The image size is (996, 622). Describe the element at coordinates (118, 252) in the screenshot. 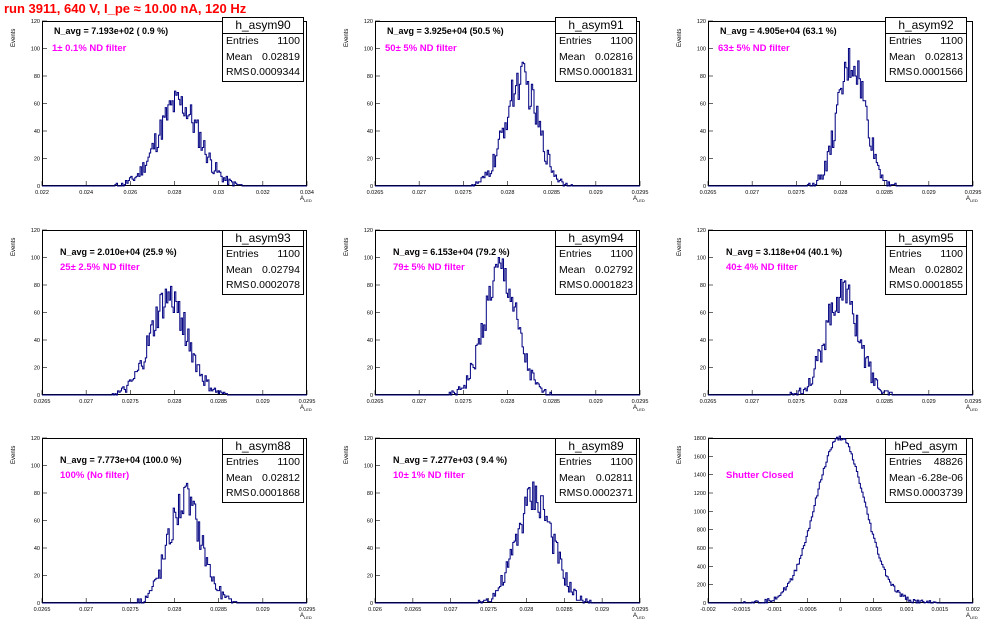

I see `navg-annotation: N_avg = 2.010e+04 (25.9 %)` at that location.